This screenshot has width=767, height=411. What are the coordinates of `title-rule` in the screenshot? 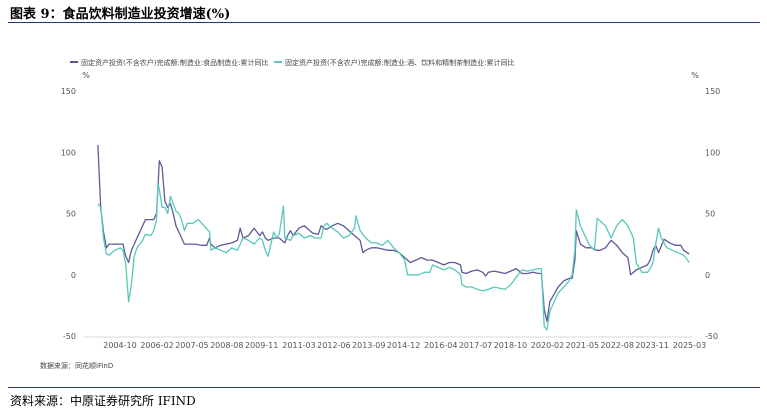 It's located at (384, 22).